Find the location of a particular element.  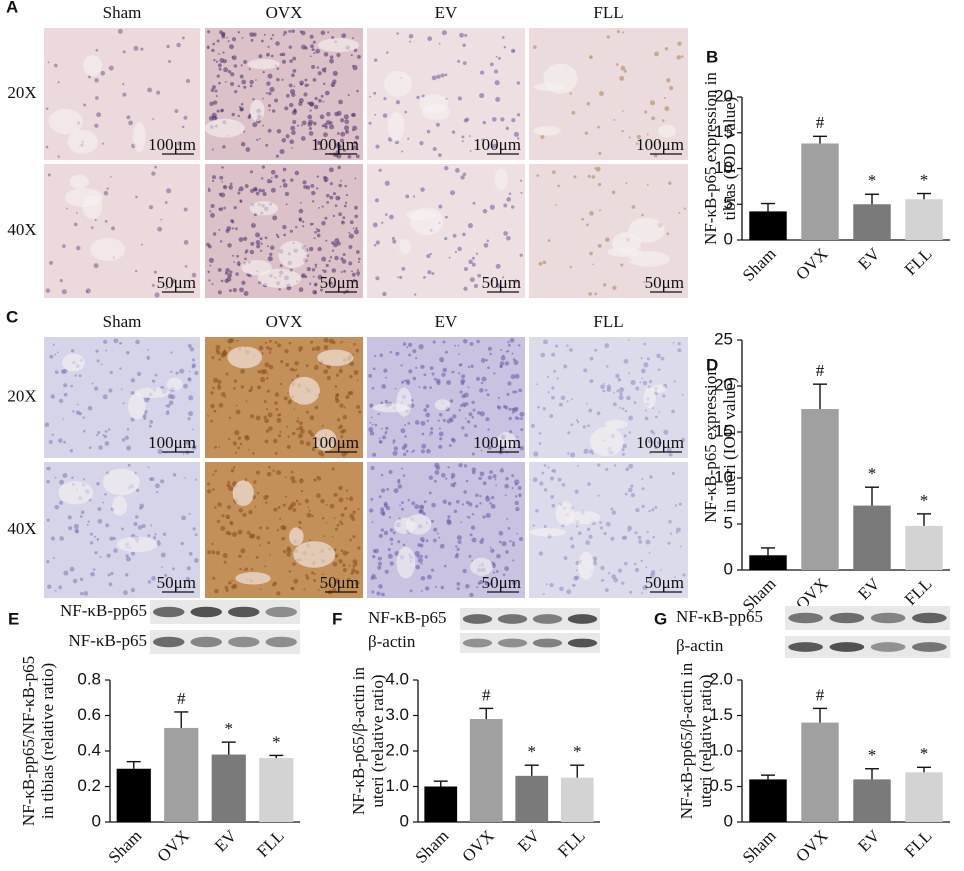

column-label: FLL is located at coordinates (608, 12).